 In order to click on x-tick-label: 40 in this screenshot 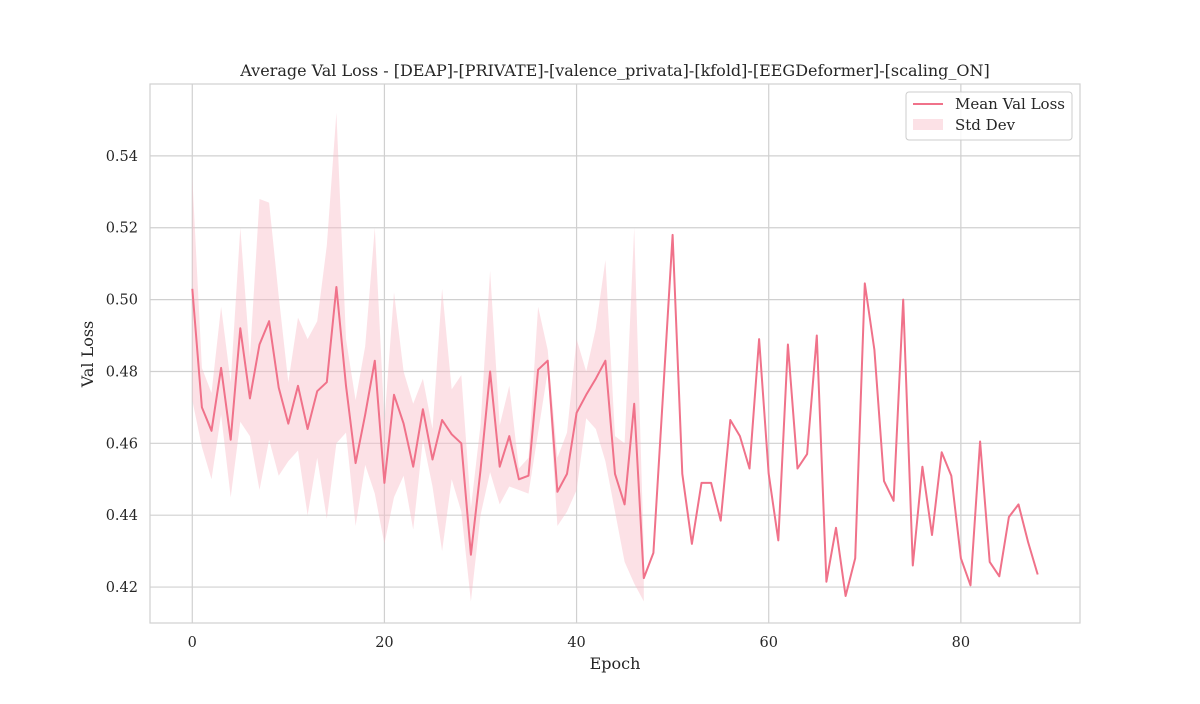, I will do `click(576, 643)`.